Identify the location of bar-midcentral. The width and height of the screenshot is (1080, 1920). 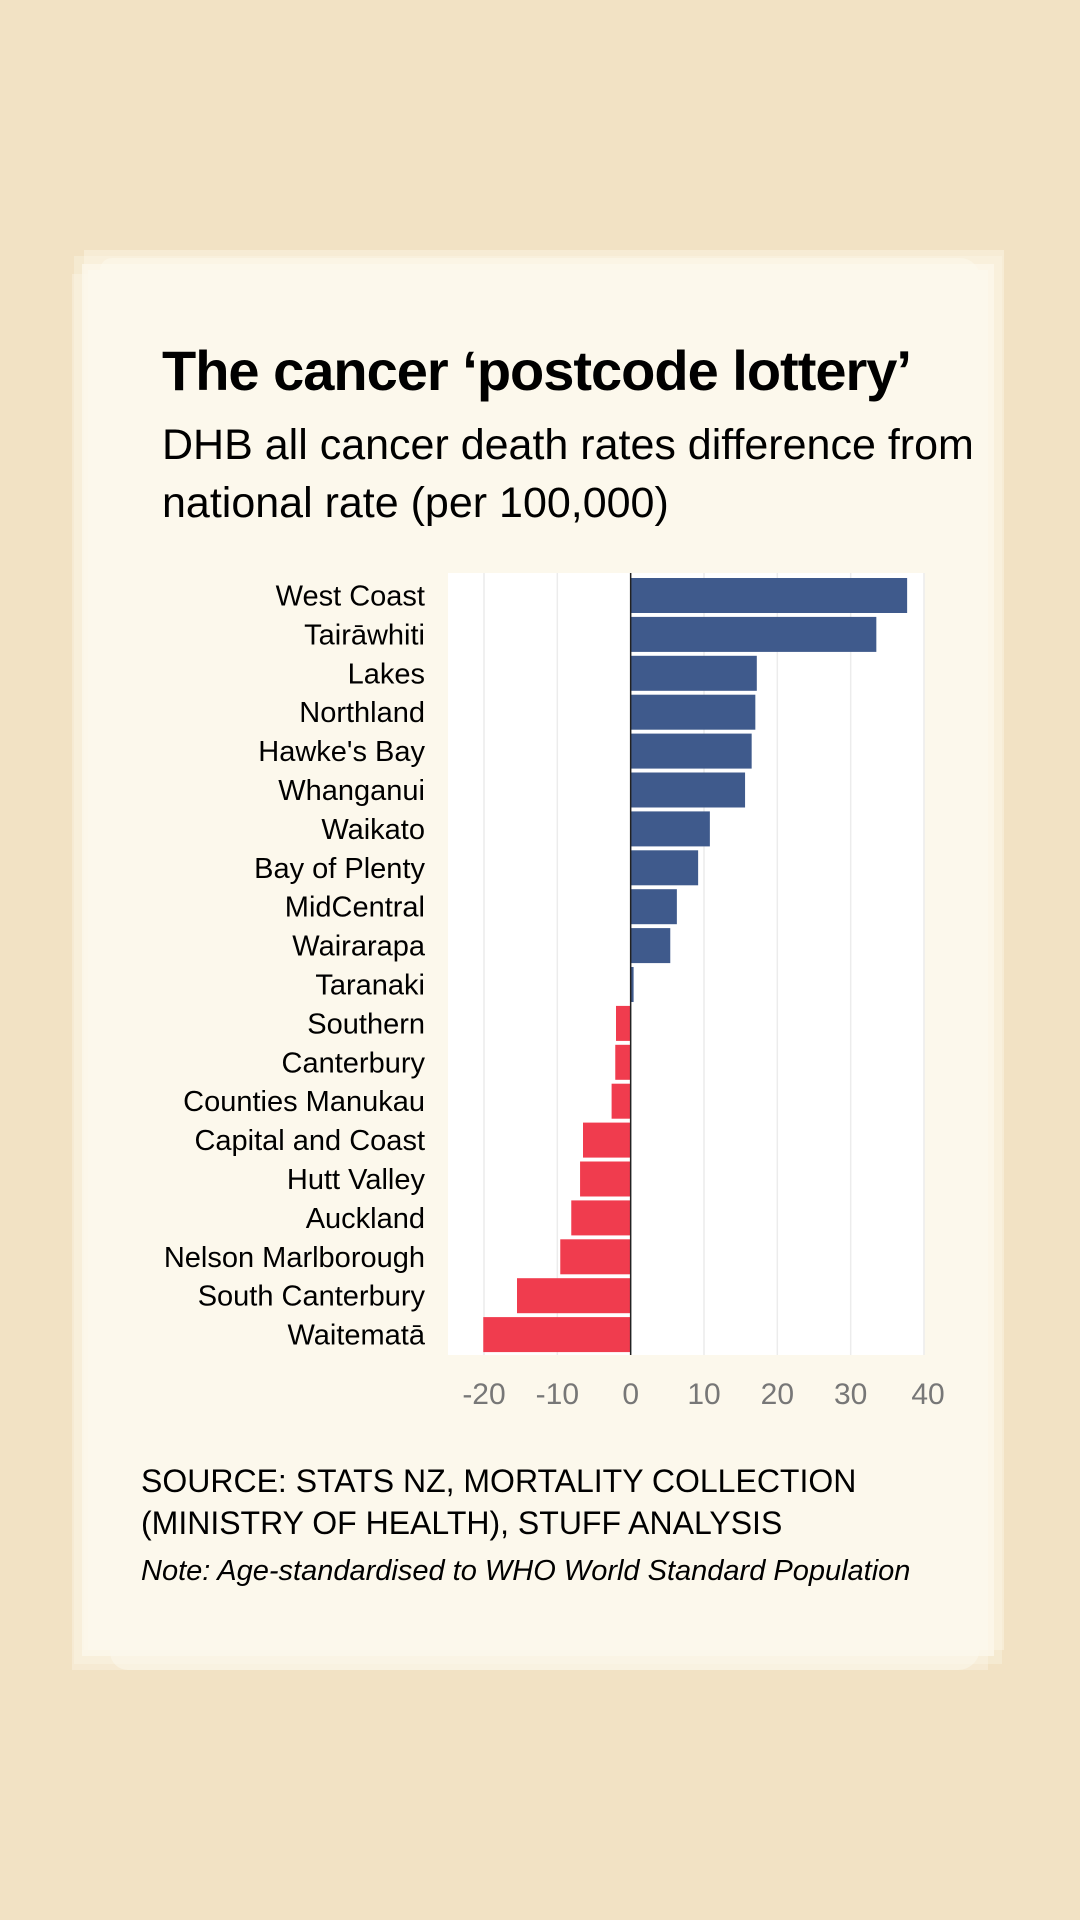
(653, 907).